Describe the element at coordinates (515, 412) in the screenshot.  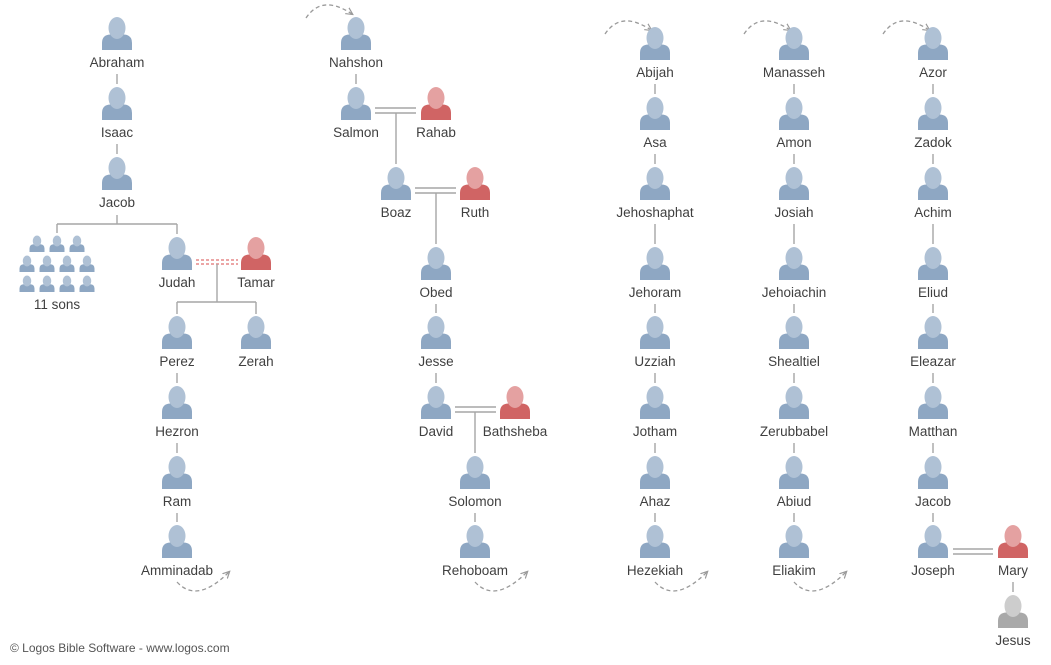
I see `person-bathsheba: Bathsheba` at that location.